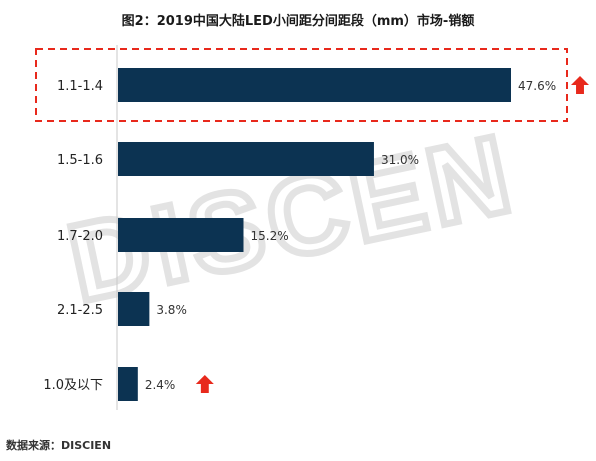 The image size is (596, 461). What do you see at coordinates (59, 445) in the screenshot?
I see `source-note: 数据来源：DISCIEN` at bounding box center [59, 445].